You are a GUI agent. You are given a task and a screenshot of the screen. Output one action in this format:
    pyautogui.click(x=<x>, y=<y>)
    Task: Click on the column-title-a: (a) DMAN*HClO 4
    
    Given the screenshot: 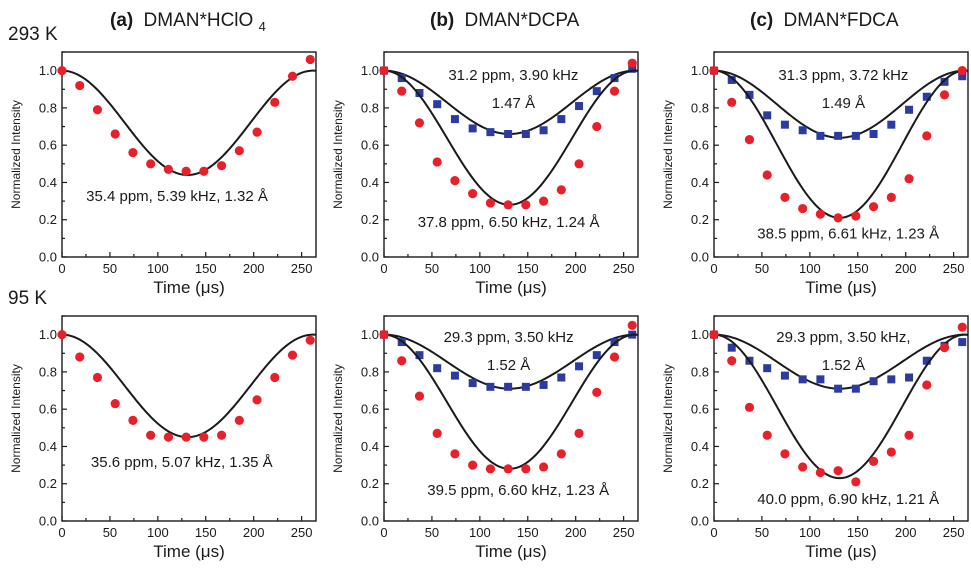 What is the action you would take?
    pyautogui.click(x=188, y=22)
    